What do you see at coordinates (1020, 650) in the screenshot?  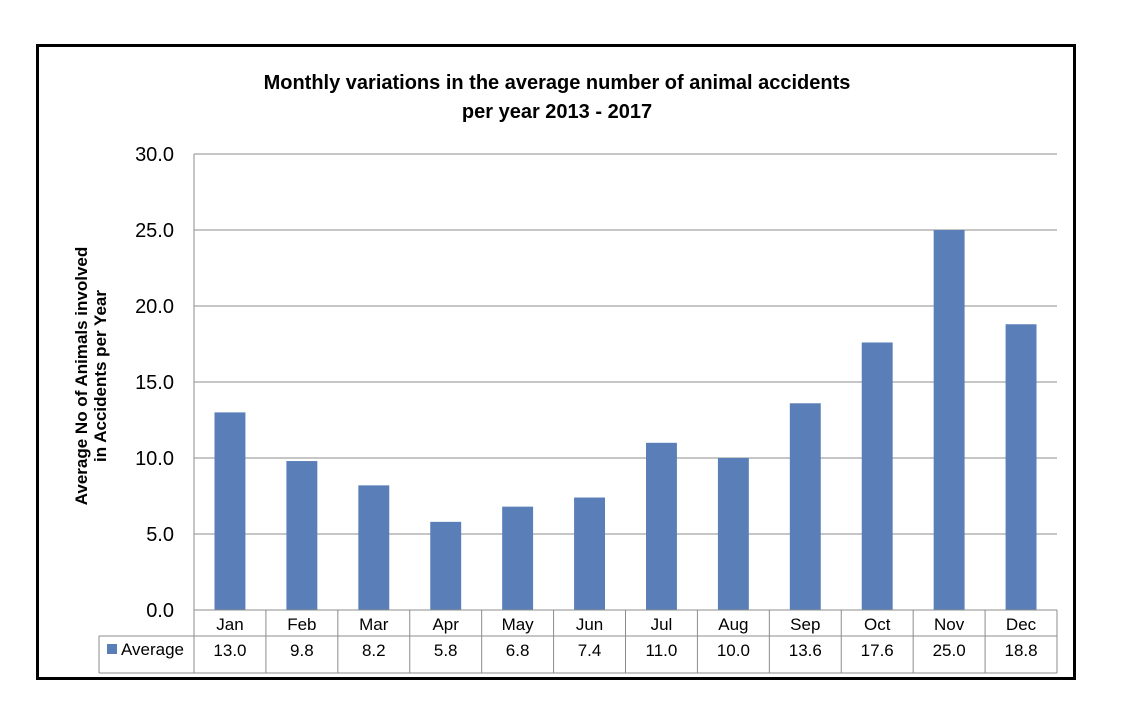 I see `value-label-dec: 18.8` at bounding box center [1020, 650].